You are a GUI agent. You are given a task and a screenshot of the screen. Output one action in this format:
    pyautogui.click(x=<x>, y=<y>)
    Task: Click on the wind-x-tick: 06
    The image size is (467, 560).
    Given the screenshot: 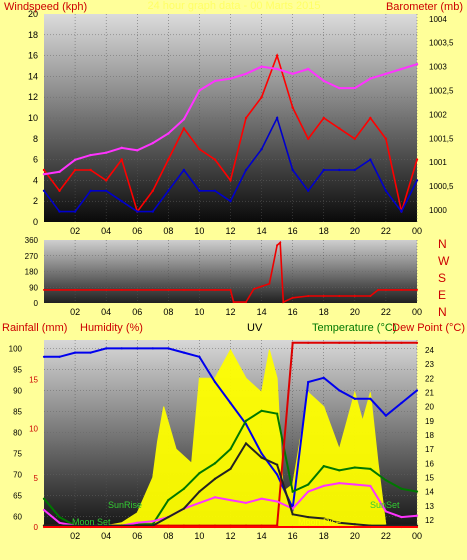 What is the action you would take?
    pyautogui.click(x=137, y=231)
    